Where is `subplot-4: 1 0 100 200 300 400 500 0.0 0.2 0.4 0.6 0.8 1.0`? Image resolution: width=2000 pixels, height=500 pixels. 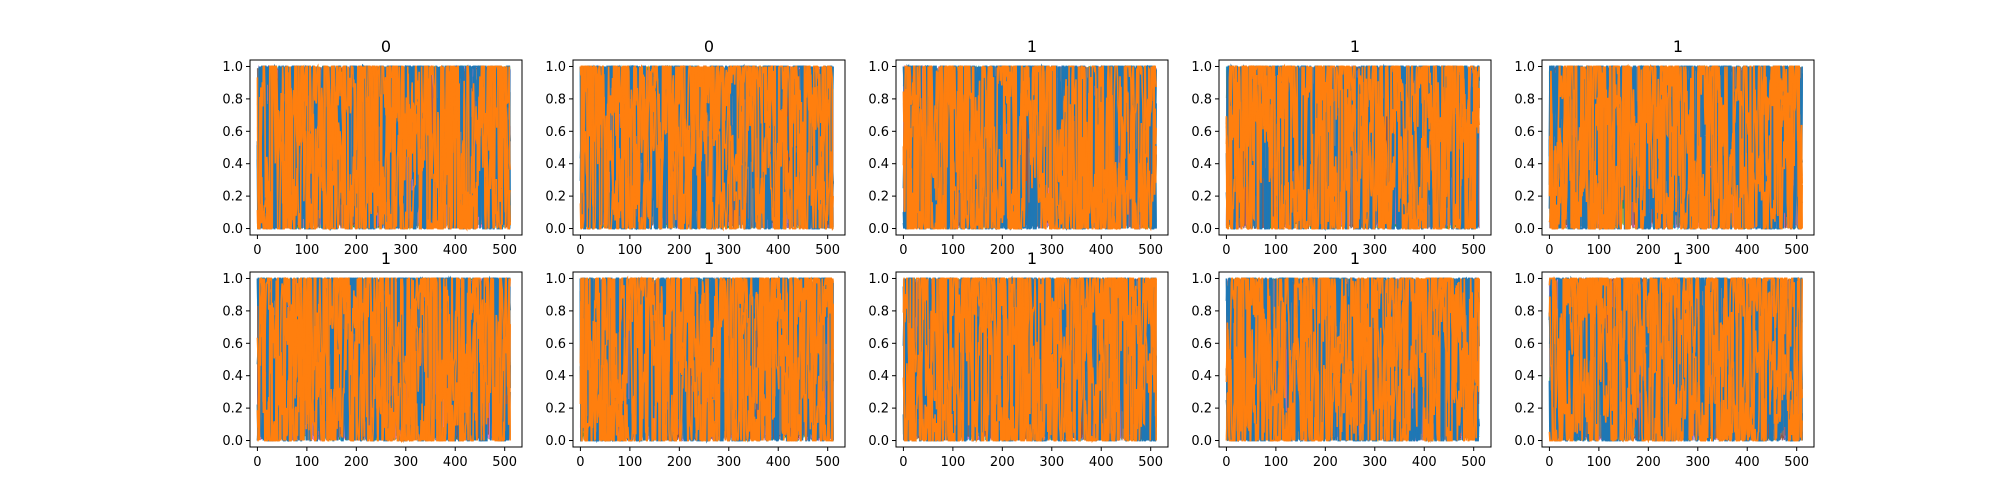
subplot-4: 1 0 100 200 300 400 500 0.0 0.2 0.4 0.6 0.8 1.0 is located at coordinates (1341, 147).